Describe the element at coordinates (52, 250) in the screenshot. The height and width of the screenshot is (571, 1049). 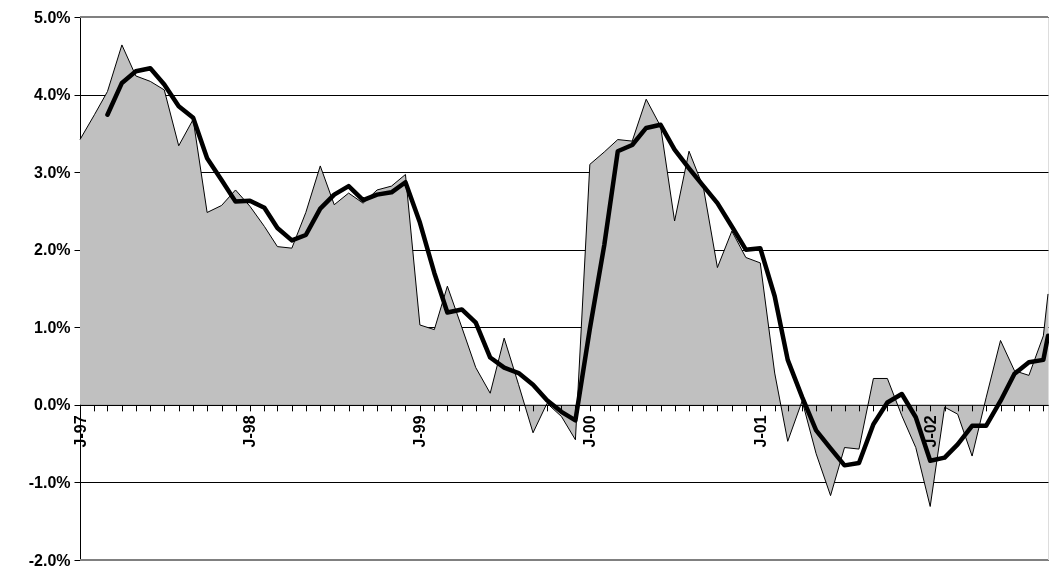
I see `y-tick-label: 2.0%` at that location.